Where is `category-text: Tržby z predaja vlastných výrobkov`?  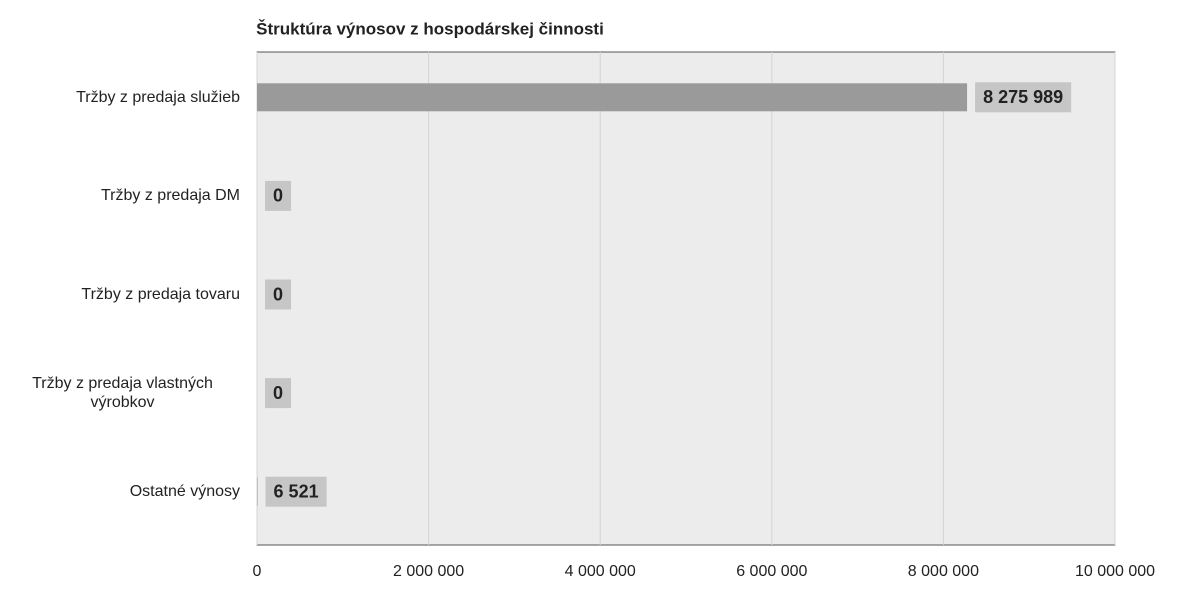 category-text: Tržby z predaja vlastných výrobkov is located at coordinates (122, 393).